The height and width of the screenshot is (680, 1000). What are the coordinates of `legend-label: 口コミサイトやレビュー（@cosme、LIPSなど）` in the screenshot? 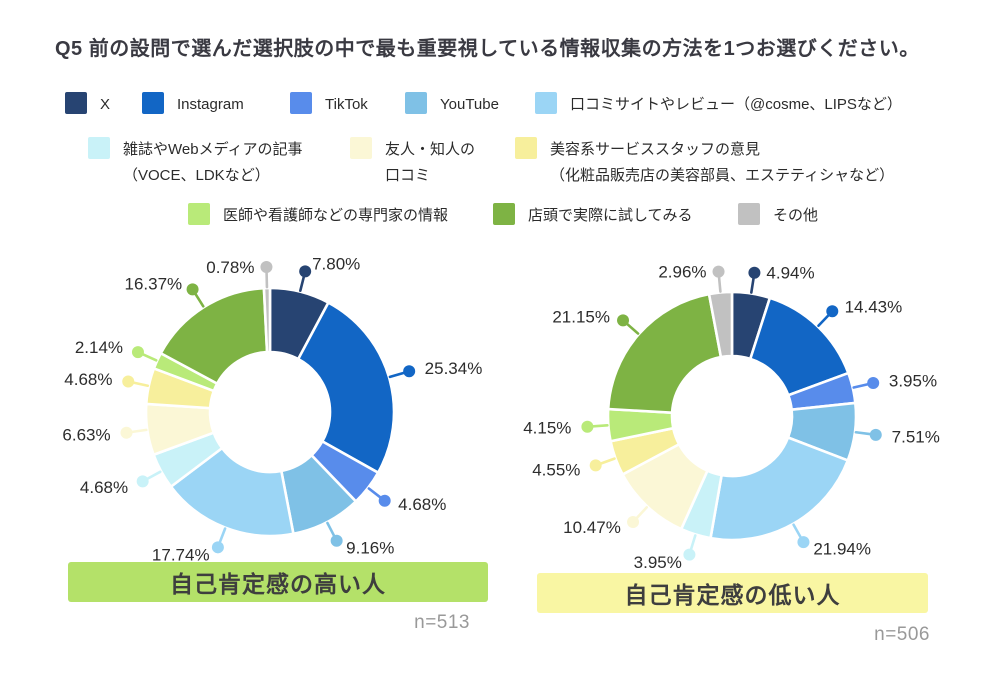 It's located at (736, 104).